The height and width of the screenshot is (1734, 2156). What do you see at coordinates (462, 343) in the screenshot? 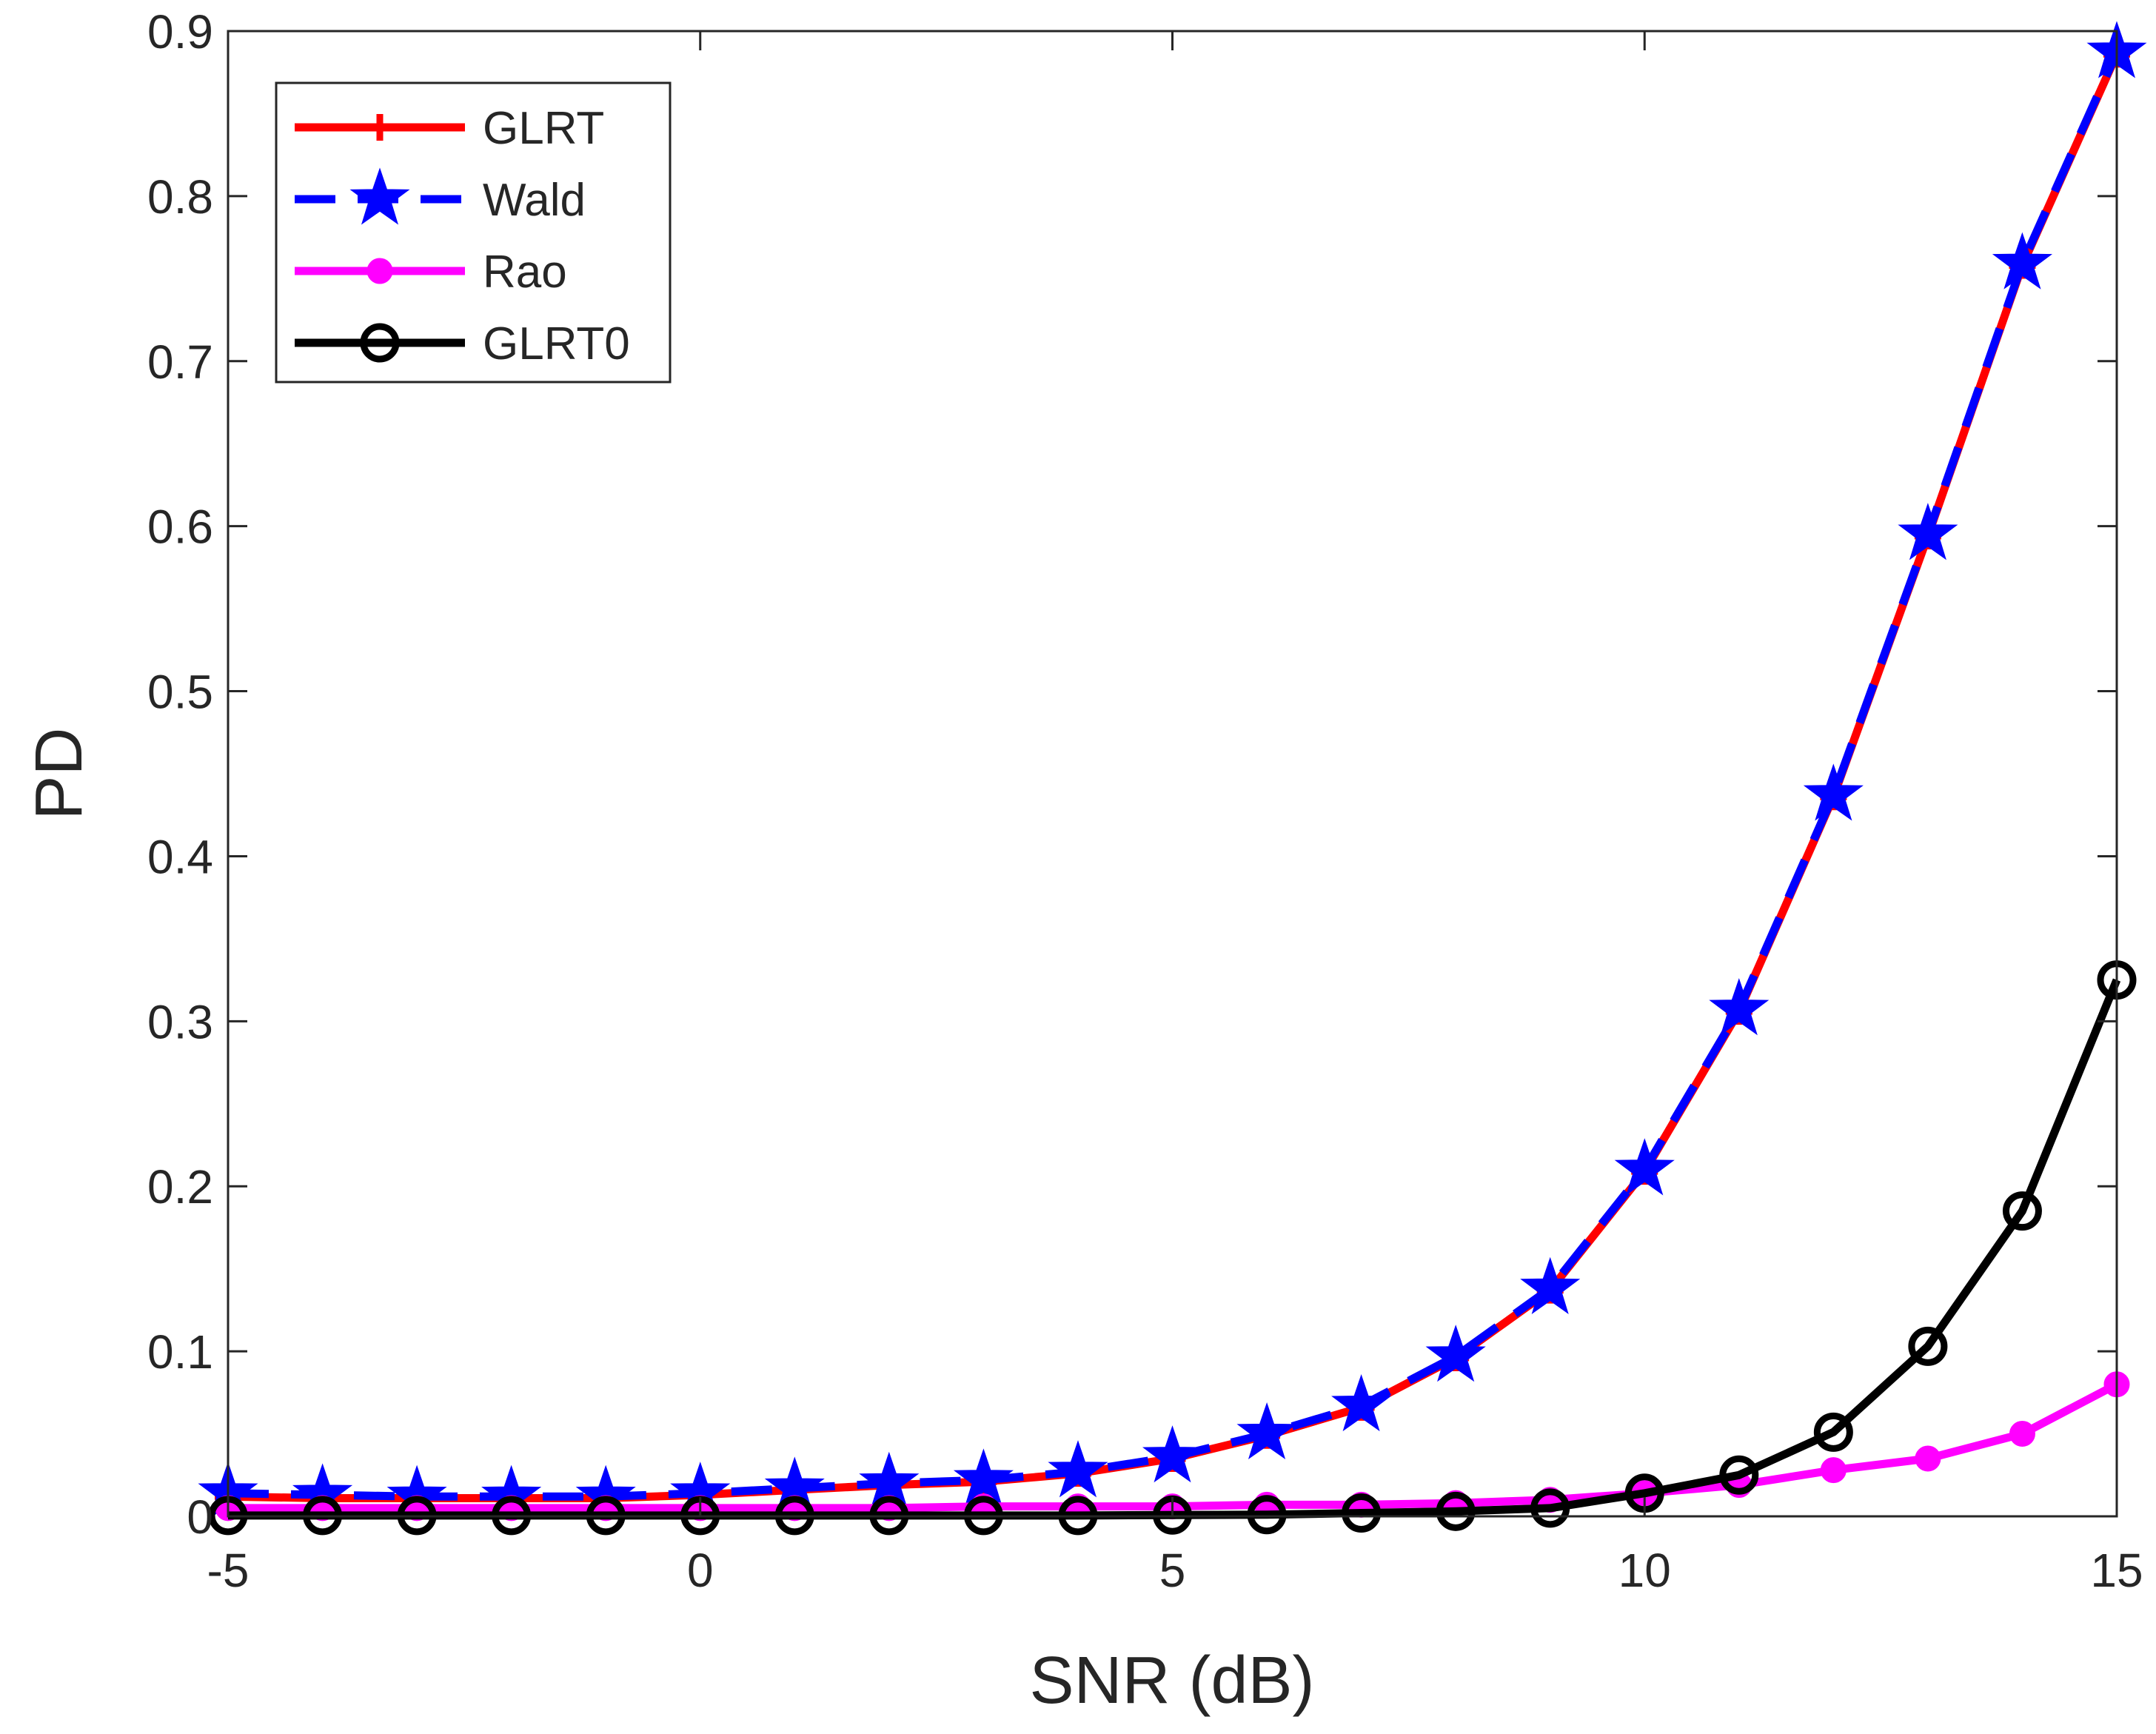
I see `legend-entry-glrt0: GLRT0` at bounding box center [462, 343].